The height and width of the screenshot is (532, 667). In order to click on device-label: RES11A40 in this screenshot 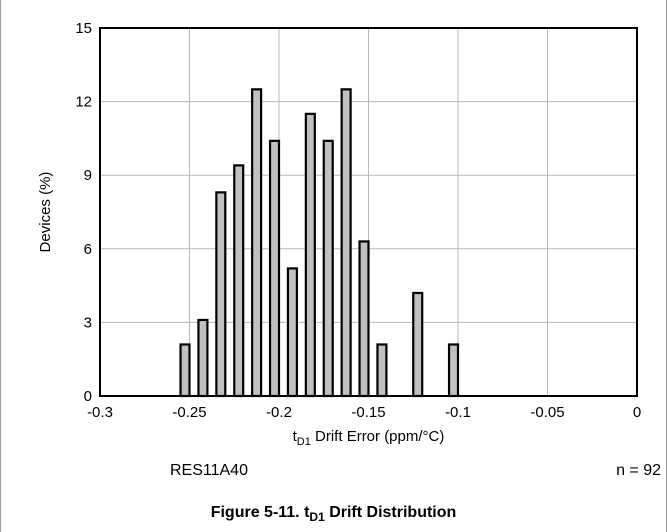, I will do `click(209, 470)`.